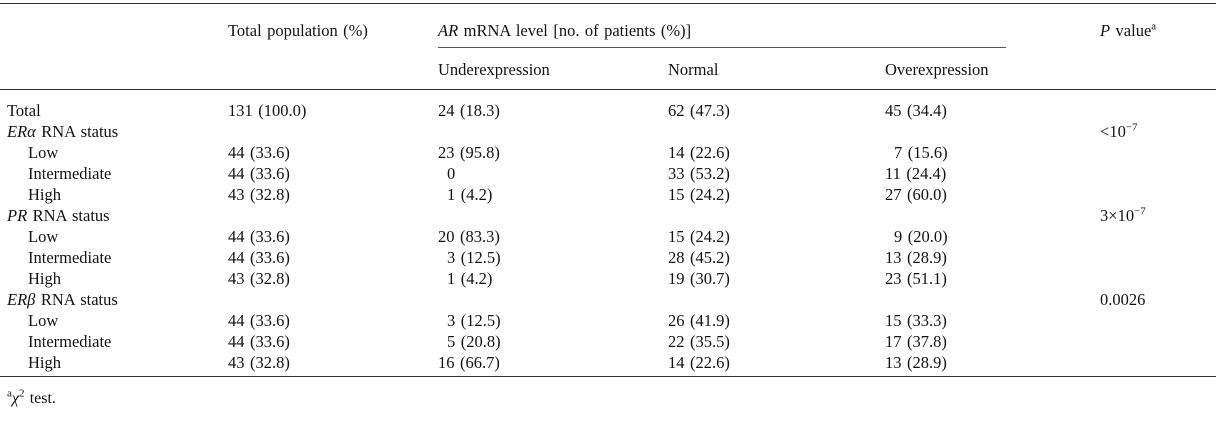 This screenshot has height=427, width=1216. Describe the element at coordinates (916, 194) in the screenshot. I see `overexpression-cell: 27 (60.0)` at that location.